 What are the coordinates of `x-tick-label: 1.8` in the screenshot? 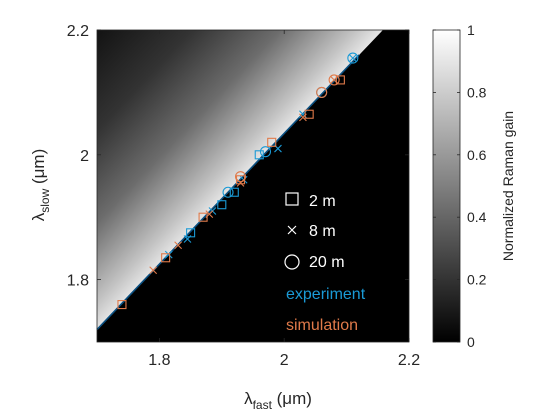 It's located at (159, 360).